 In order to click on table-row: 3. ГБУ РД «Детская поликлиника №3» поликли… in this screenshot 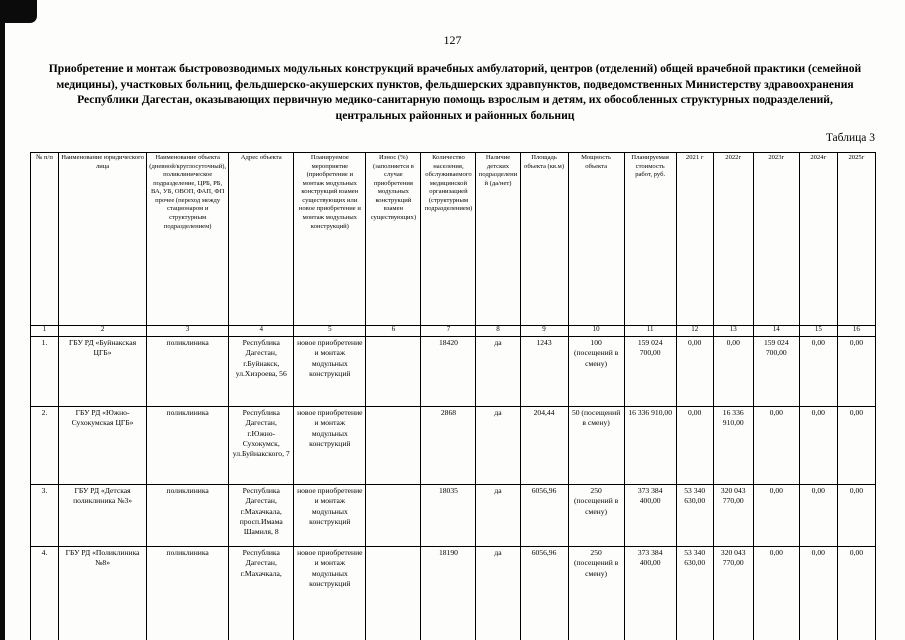, I will do `click(453, 515)`.